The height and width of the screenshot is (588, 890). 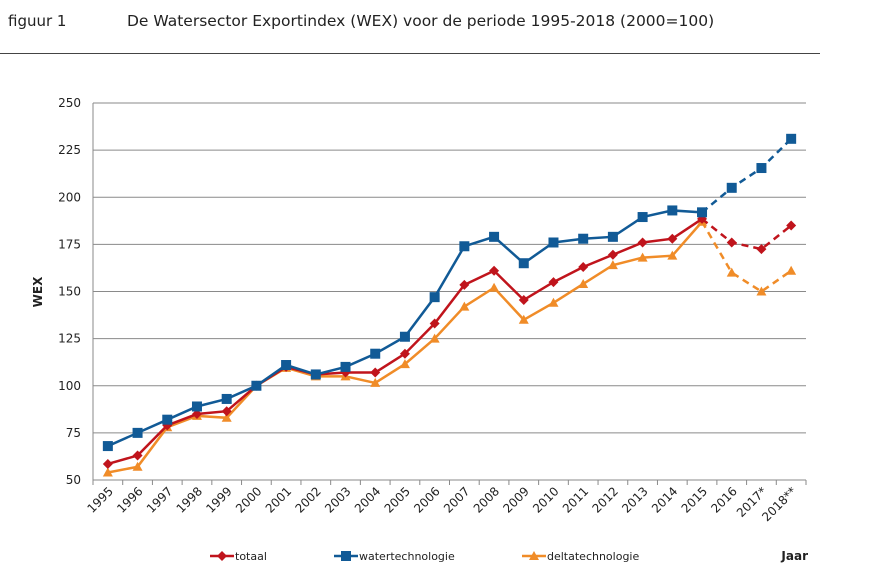 What do you see at coordinates (307, 499) in the screenshot?
I see `x-tick-label: 2002` at bounding box center [307, 499].